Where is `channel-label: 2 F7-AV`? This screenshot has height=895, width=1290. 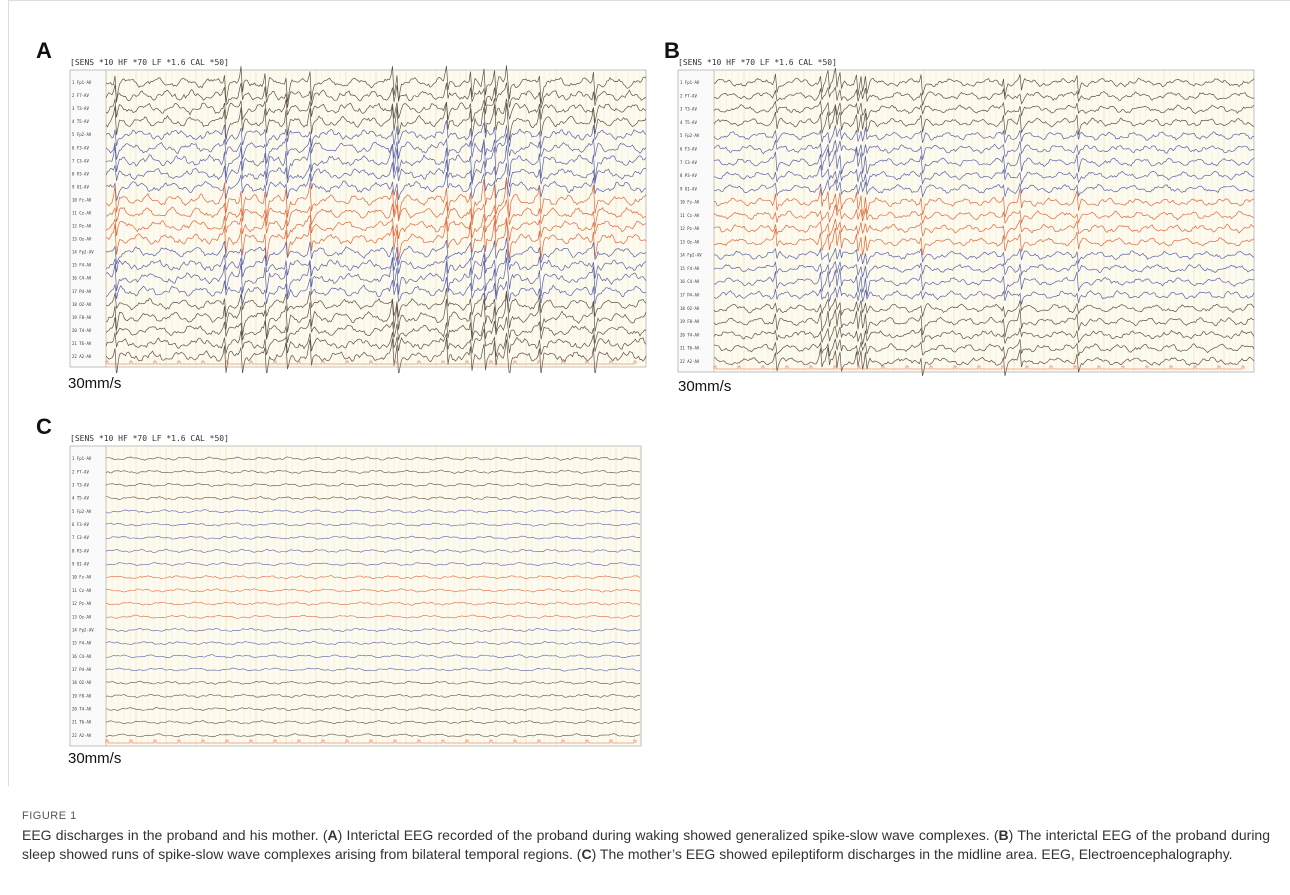 channel-label: 2 F7-AV is located at coordinates (688, 95).